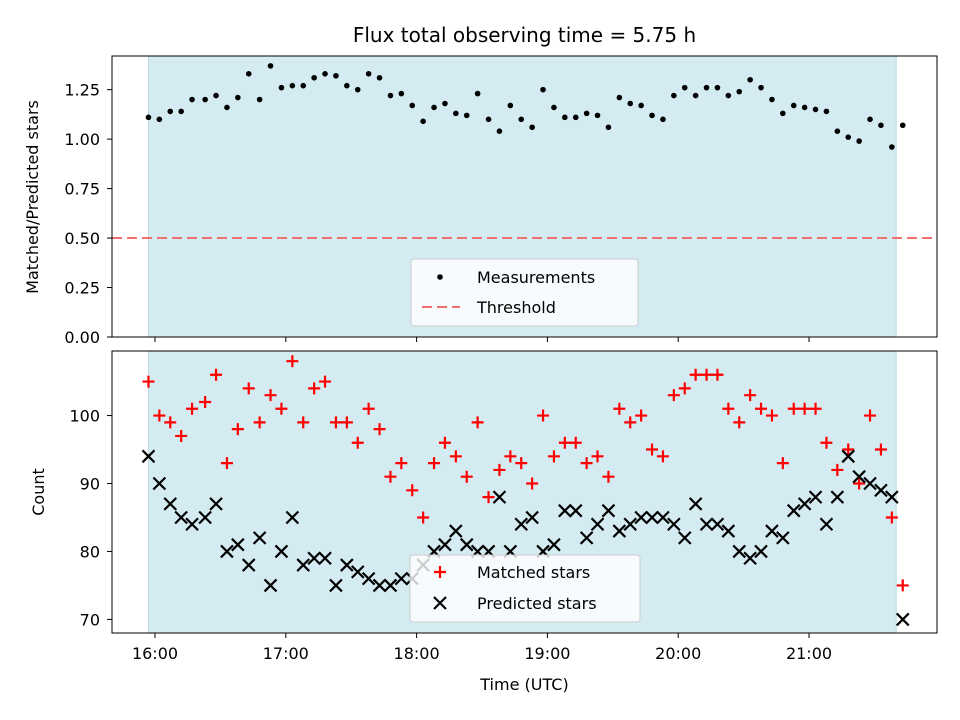 This screenshot has width=960, height=720. What do you see at coordinates (536, 277) in the screenshot?
I see `legend-measurements-label: Measurements` at bounding box center [536, 277].